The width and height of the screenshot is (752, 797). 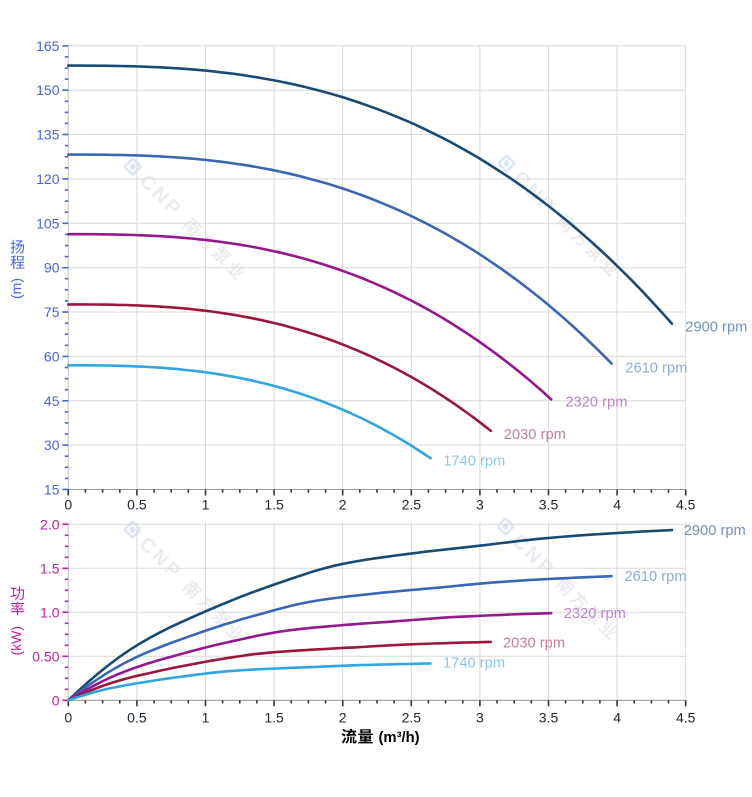 What do you see at coordinates (16, 641) in the screenshot?
I see `svg-text: (kW)` at bounding box center [16, 641].